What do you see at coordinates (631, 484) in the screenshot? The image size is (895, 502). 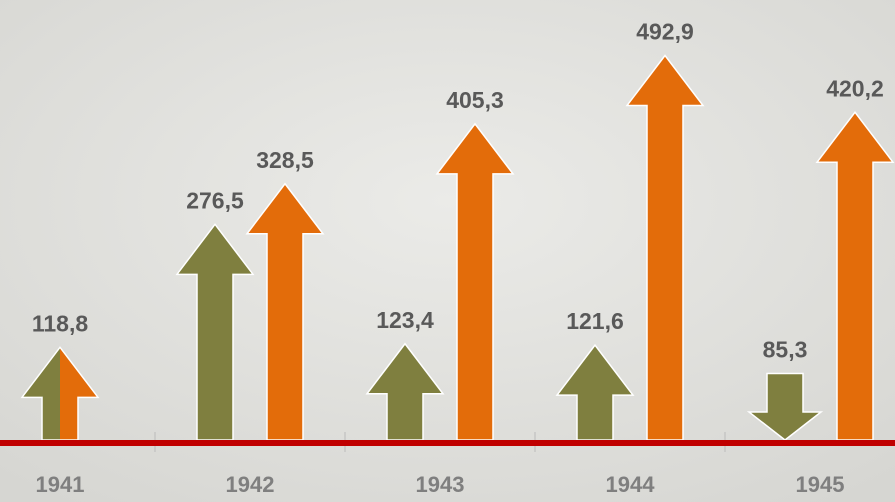 I see `x-tick-label: 1944` at bounding box center [631, 484].